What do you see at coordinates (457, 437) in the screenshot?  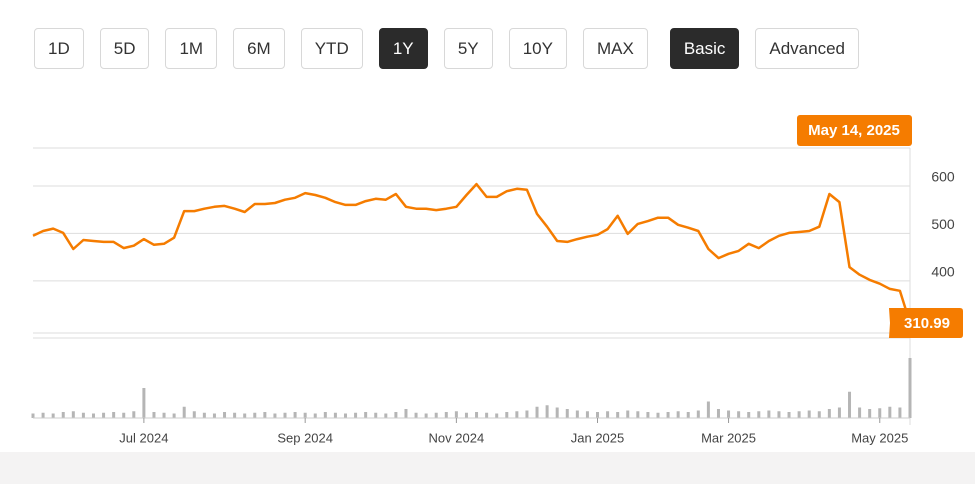 I see `x-tick-label: Nov 2024` at bounding box center [457, 437].